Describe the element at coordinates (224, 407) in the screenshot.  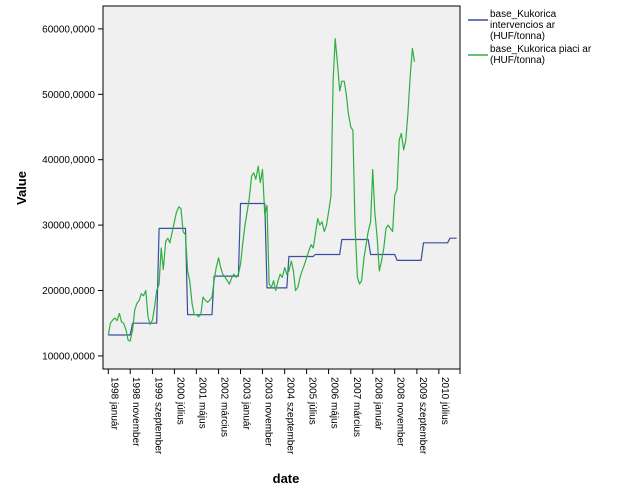
I see `x-tick-label: 2002 március` at that location.